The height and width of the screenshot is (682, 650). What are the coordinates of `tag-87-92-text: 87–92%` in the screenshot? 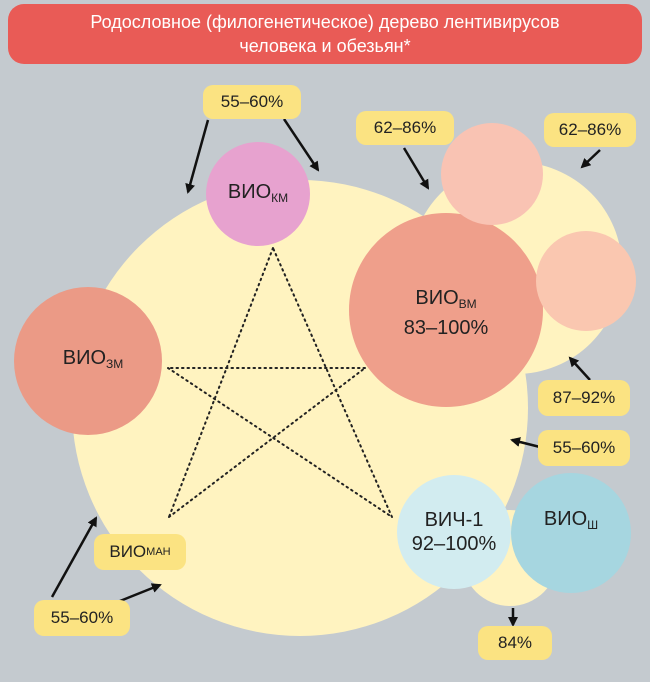 It's located at (584, 397).